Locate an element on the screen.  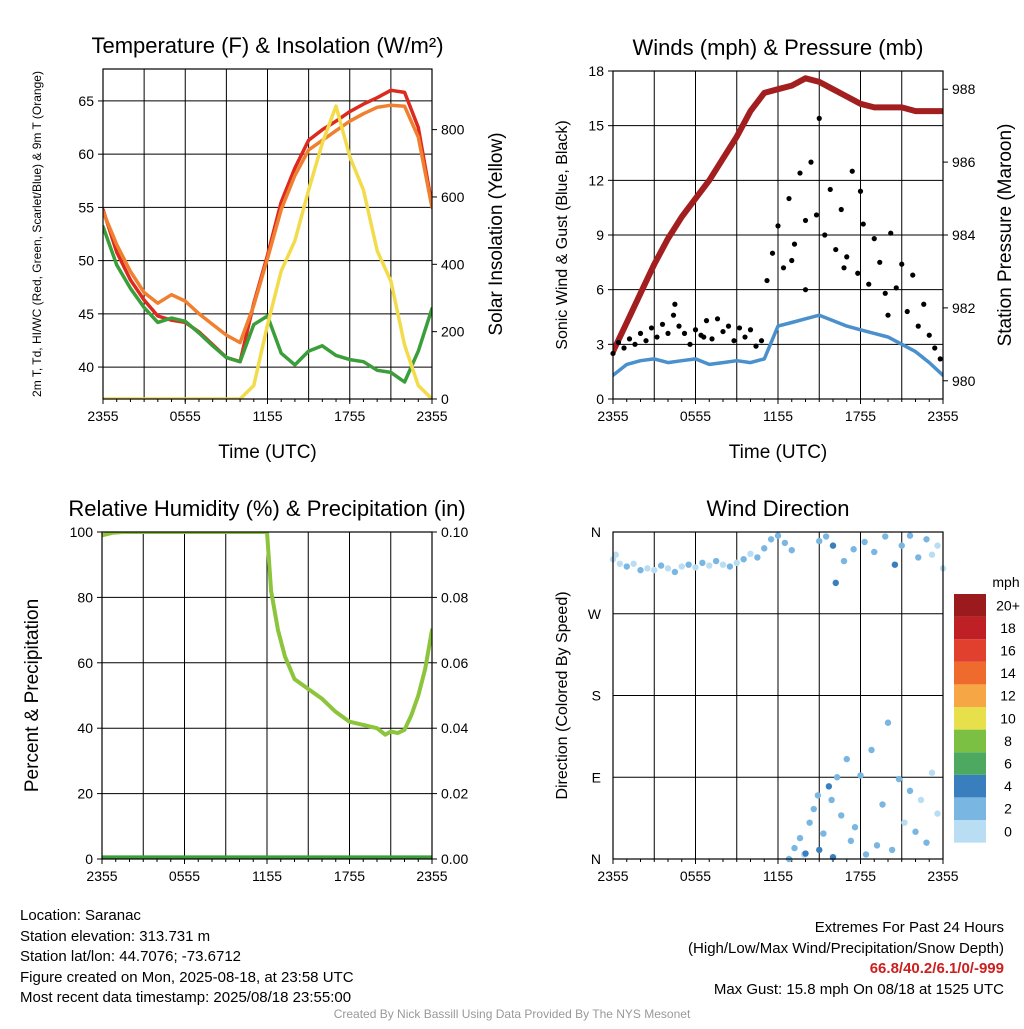
humidity-ytick-label: 80 is located at coordinates (85, 597).